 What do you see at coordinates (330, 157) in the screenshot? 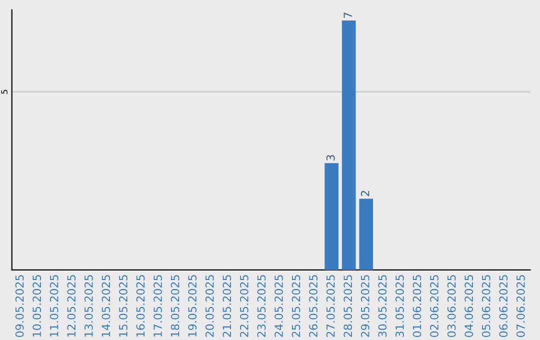
I see `data-label: 3` at bounding box center [330, 157].